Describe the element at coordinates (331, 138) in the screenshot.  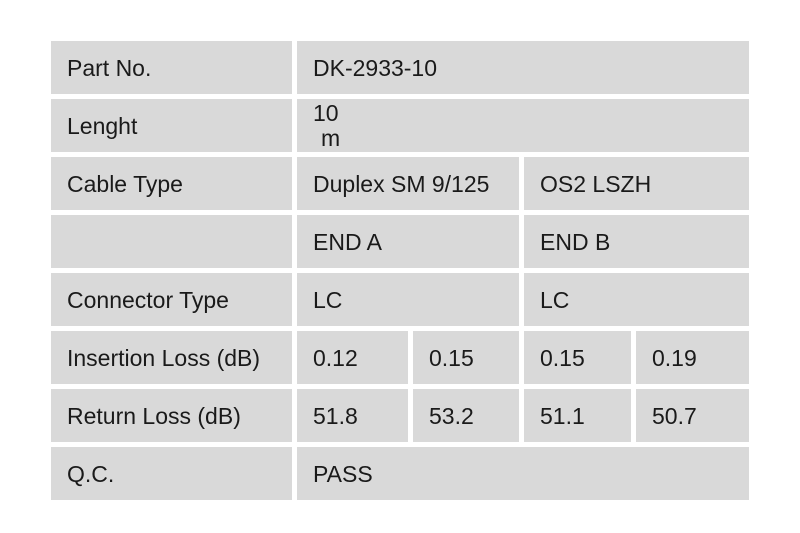
I see `length-unit: m` at that location.